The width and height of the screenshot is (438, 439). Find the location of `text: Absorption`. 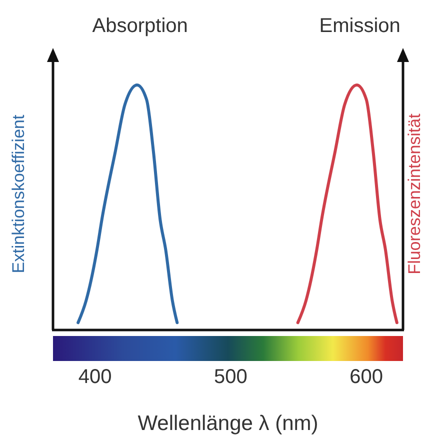

text: Absorption is located at coordinates (140, 26).